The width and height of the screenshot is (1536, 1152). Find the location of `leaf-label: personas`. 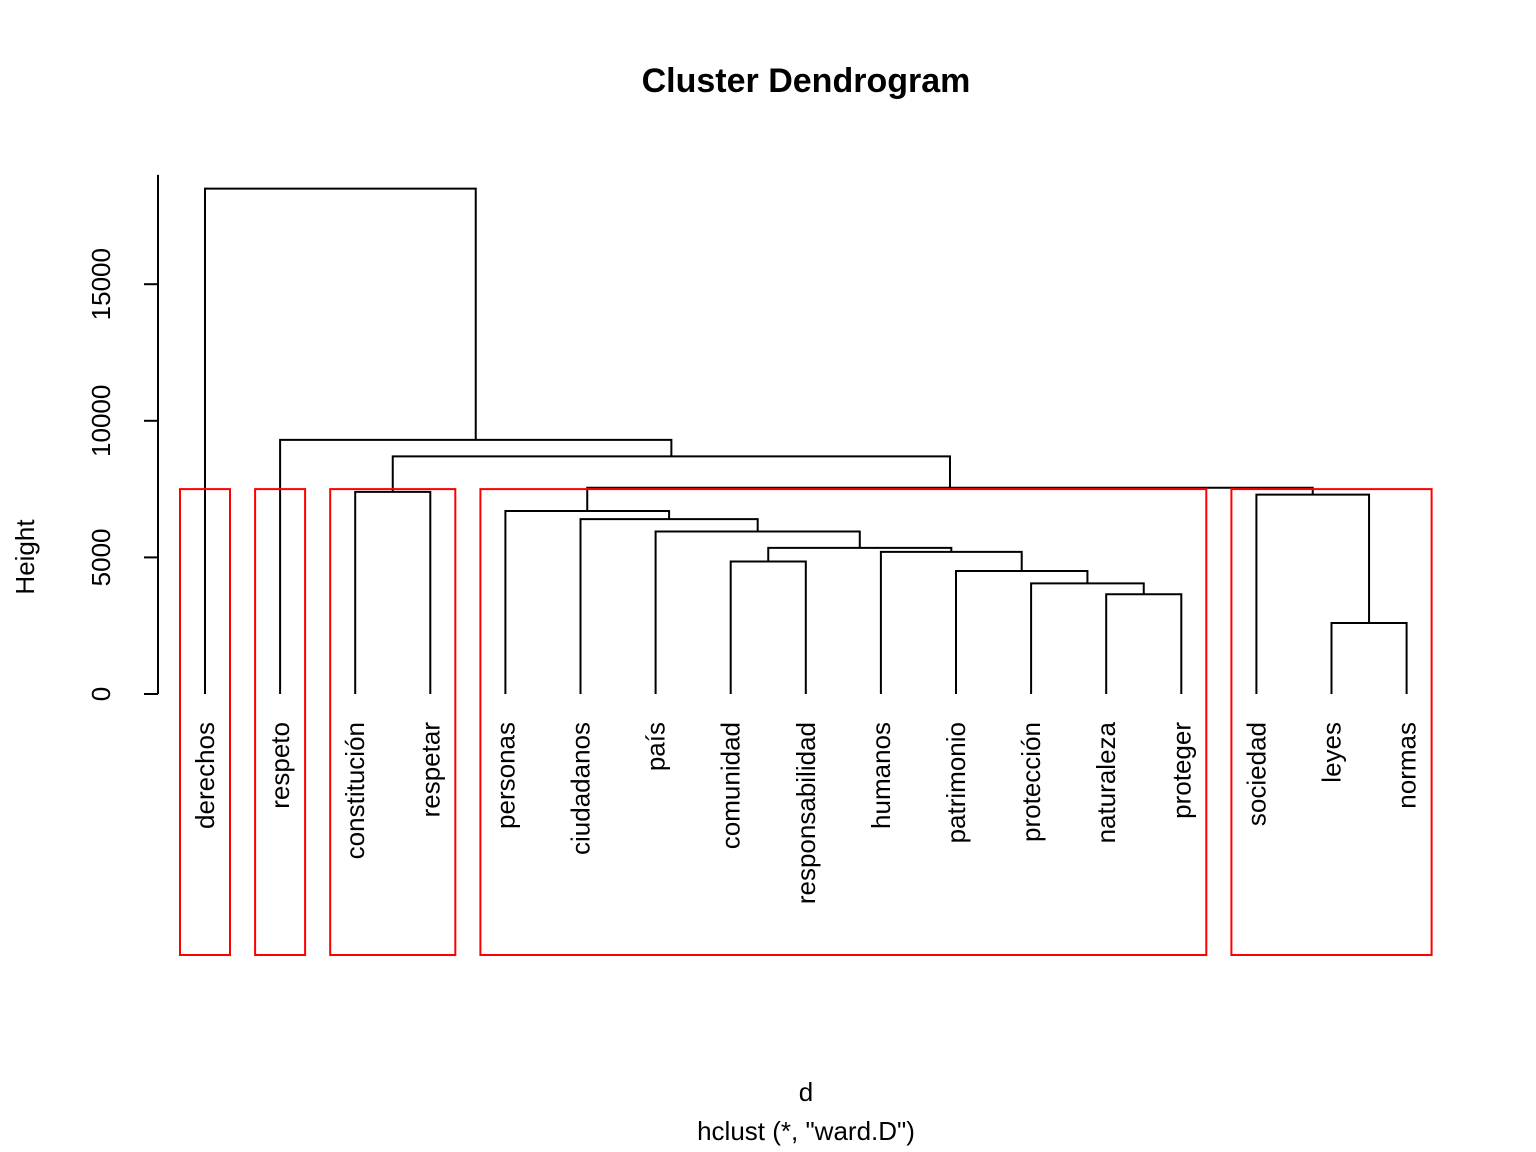

leaf-label: personas is located at coordinates (505, 775).